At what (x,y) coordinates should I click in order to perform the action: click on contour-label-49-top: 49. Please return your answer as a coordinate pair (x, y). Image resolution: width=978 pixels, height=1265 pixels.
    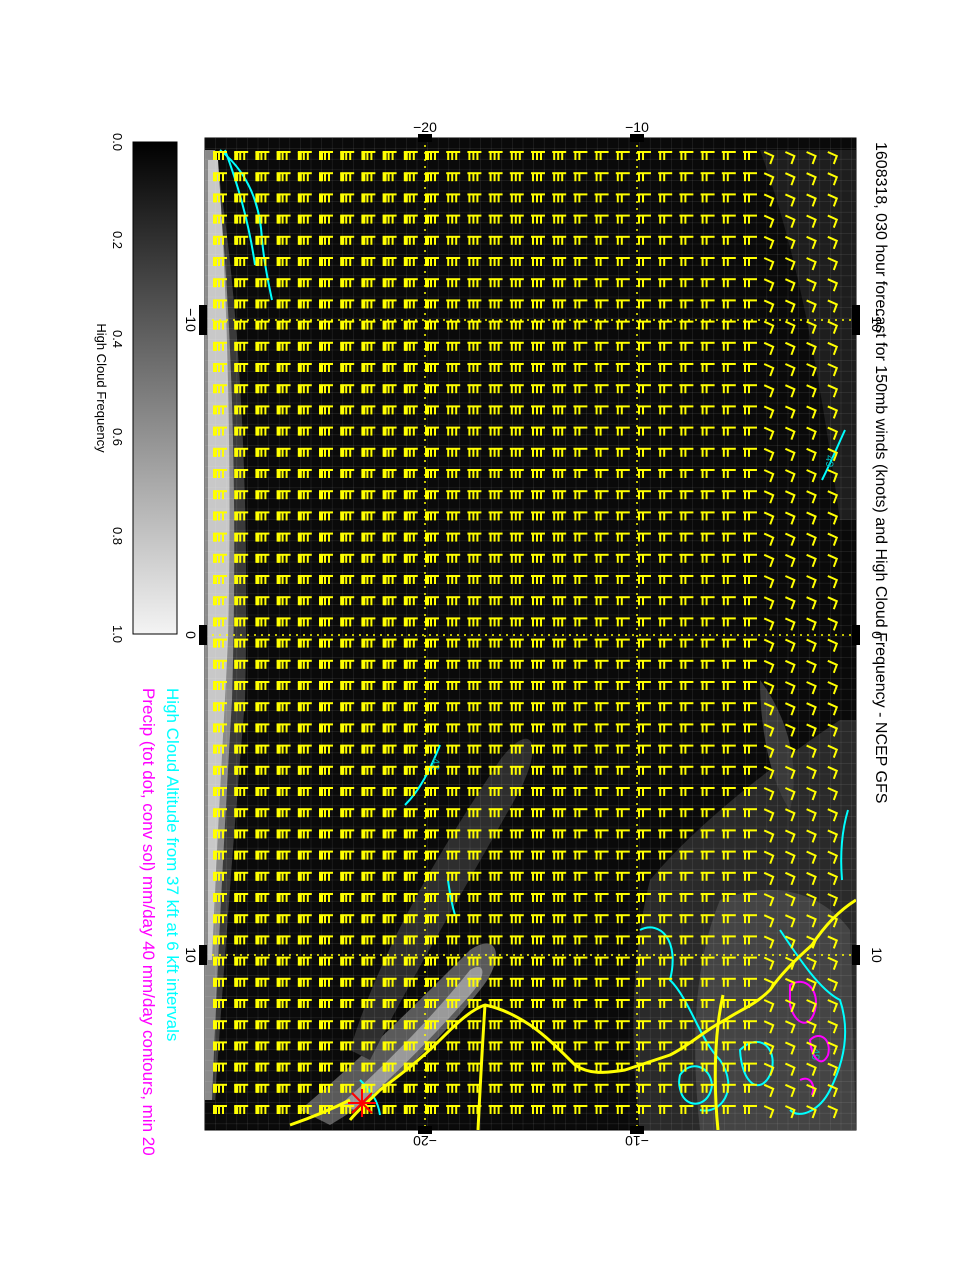
    Looking at the image, I should click on (829, 461).